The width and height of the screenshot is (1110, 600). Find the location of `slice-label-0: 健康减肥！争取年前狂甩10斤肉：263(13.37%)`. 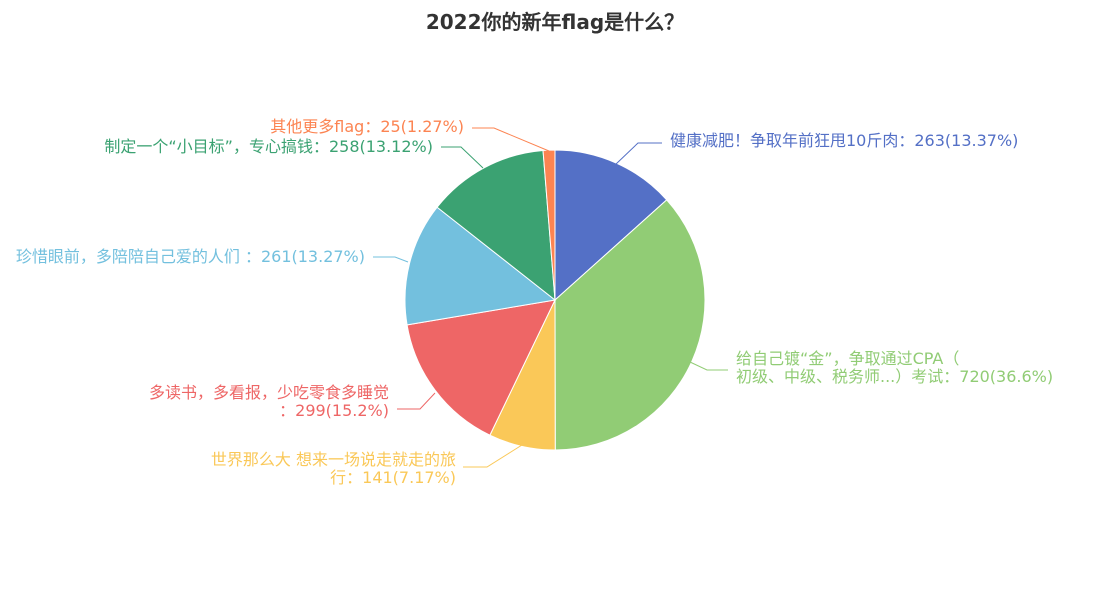

slice-label-0: 健康减肥！争取年前狂甩10斤肉：263(13.37%) is located at coordinates (816, 148).